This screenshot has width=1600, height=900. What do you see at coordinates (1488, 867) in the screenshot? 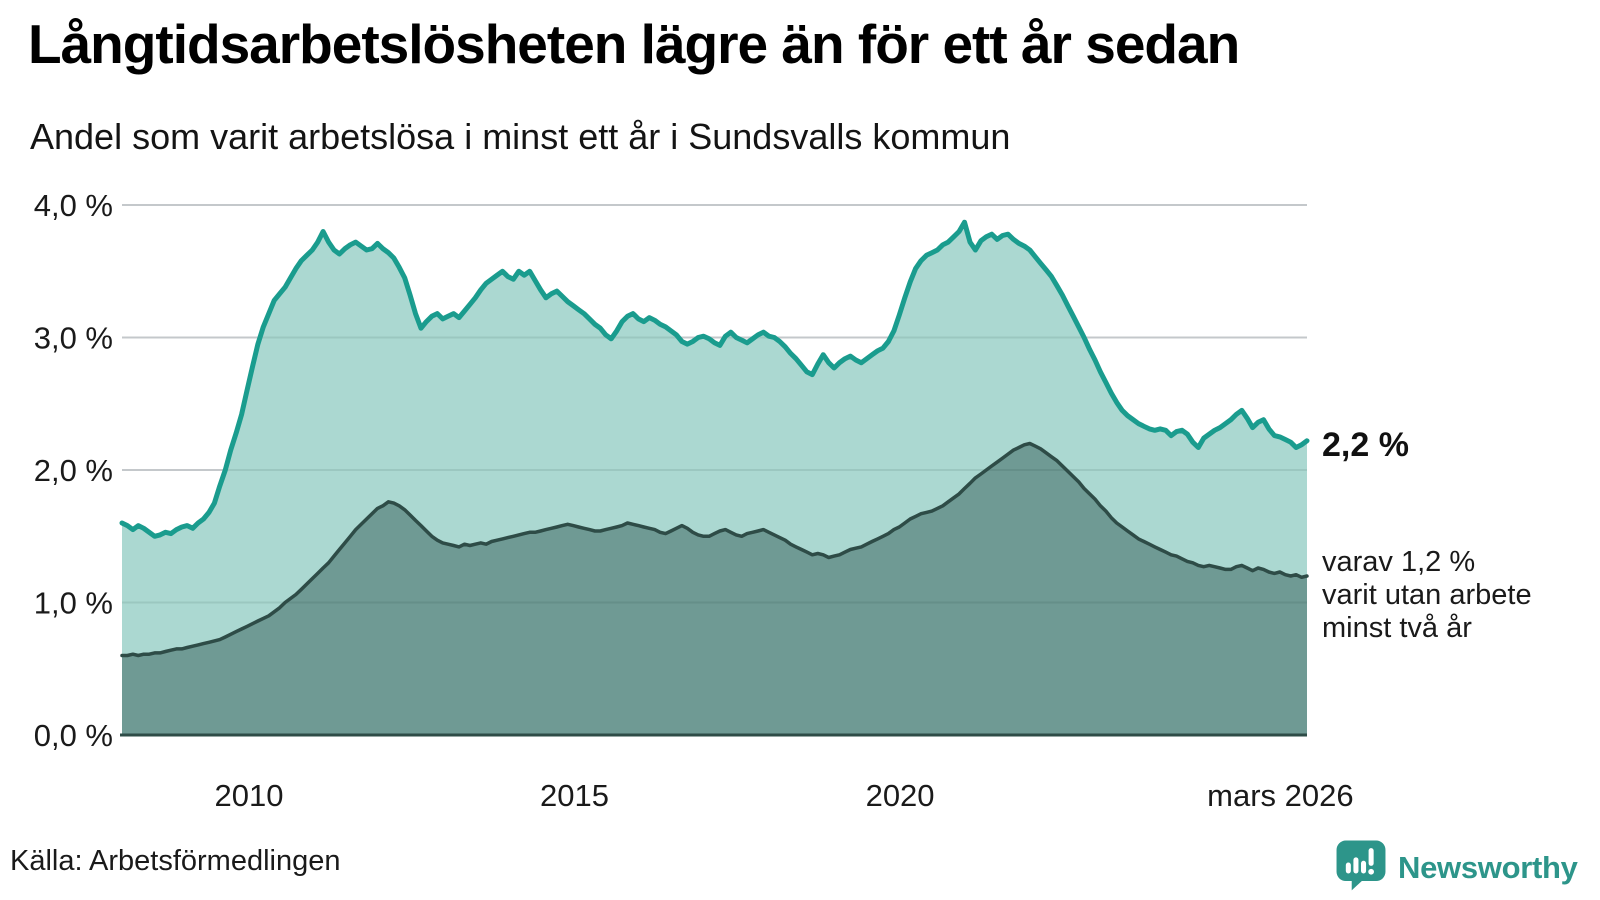
I see `brand-wordmark: Newsworthy` at bounding box center [1488, 867].